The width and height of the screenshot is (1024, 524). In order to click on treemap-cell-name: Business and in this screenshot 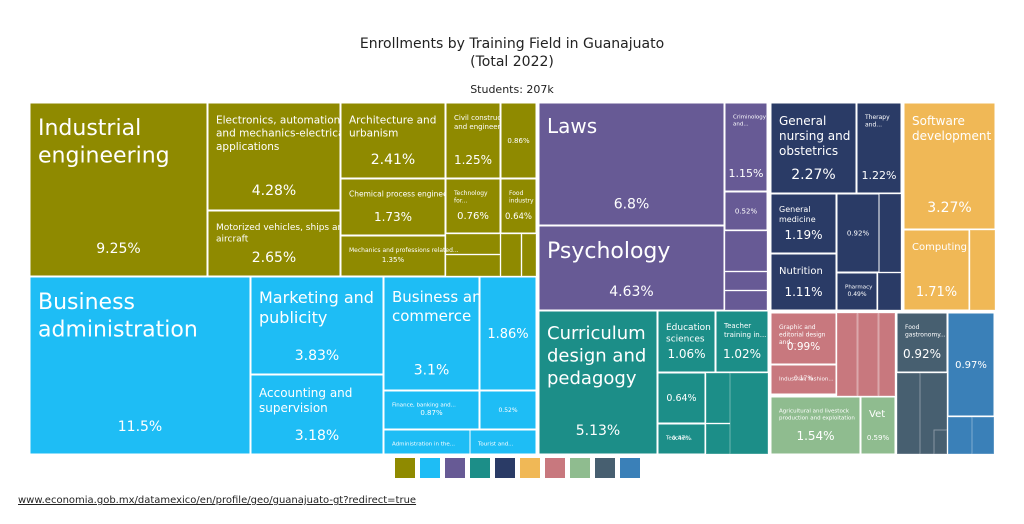, I will do `click(441, 297)`.